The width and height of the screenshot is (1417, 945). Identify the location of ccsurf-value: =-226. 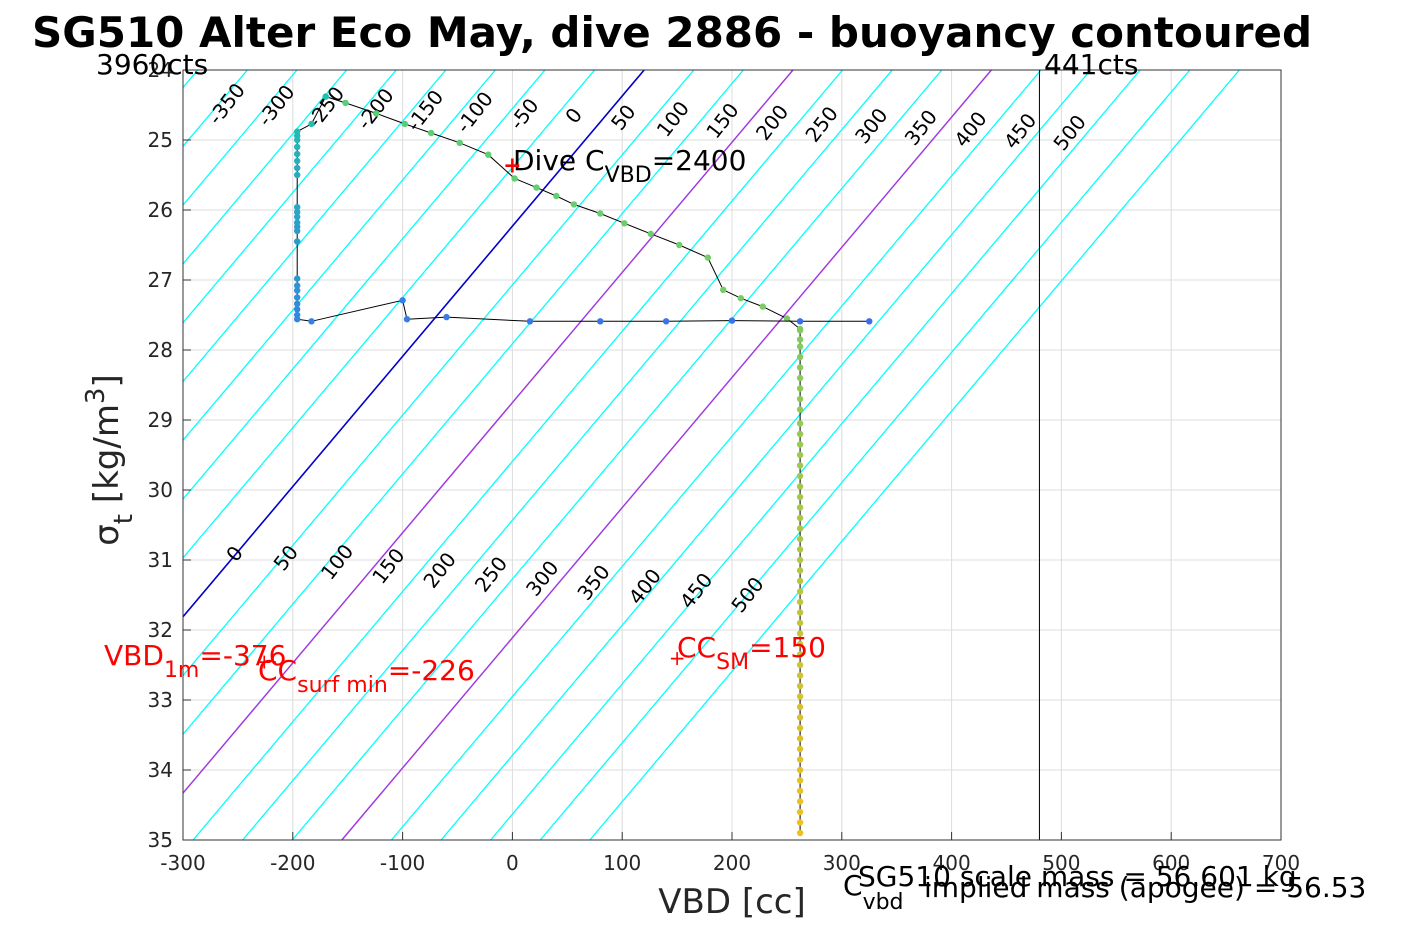
(431, 670).